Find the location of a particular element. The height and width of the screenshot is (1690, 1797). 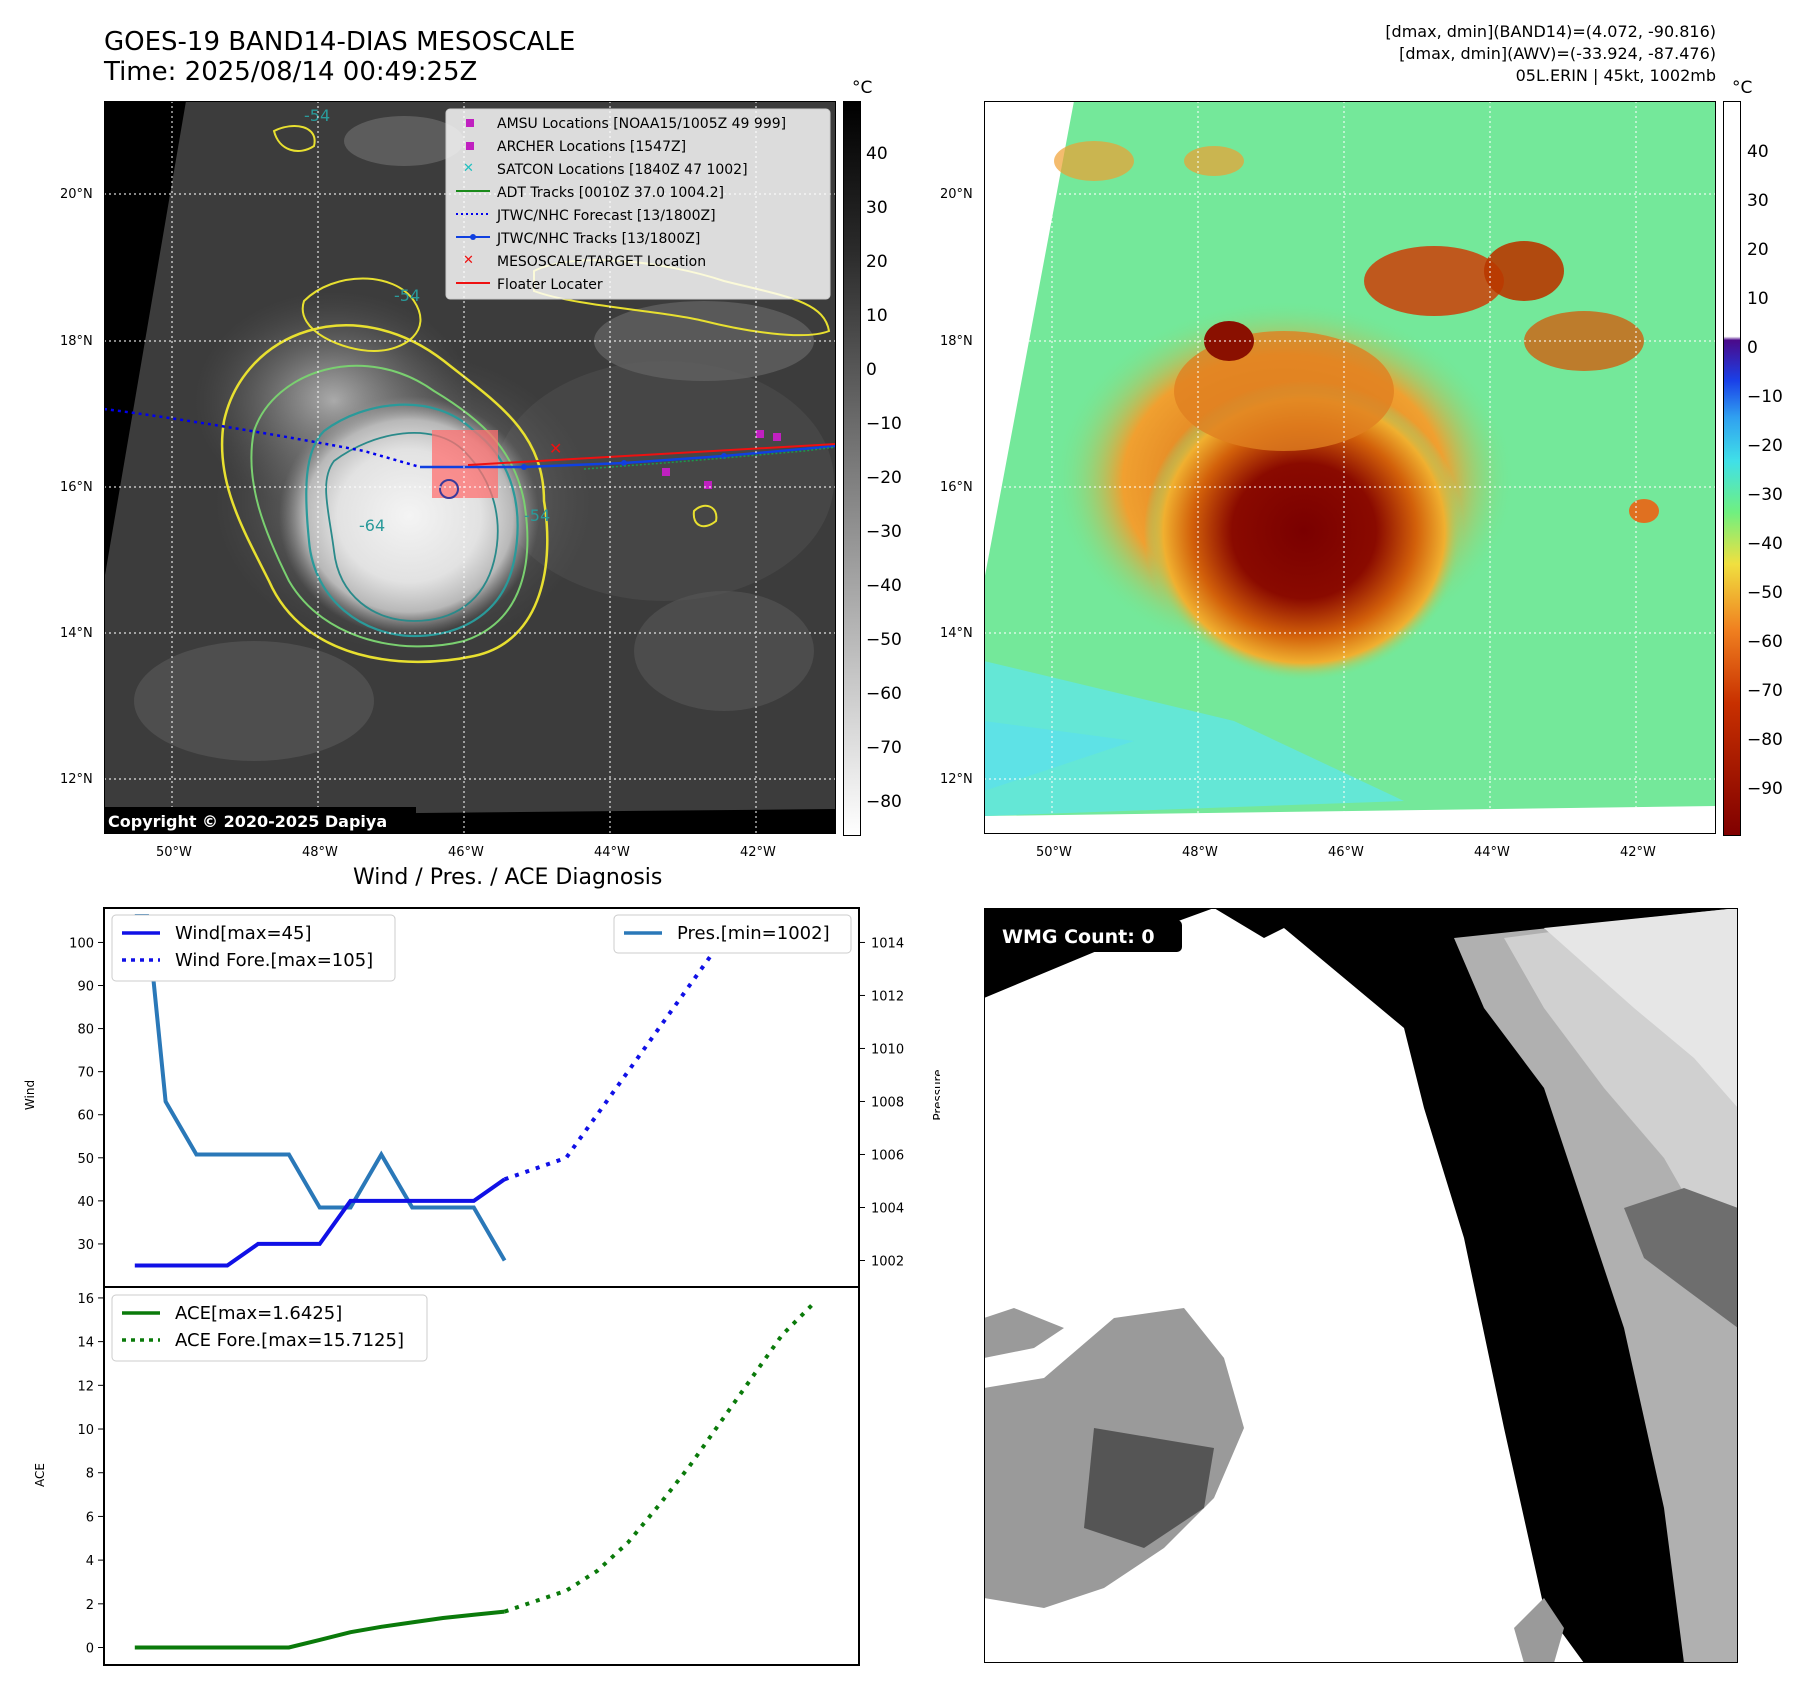

ace-tick-label: 16 is located at coordinates (85, 1299).